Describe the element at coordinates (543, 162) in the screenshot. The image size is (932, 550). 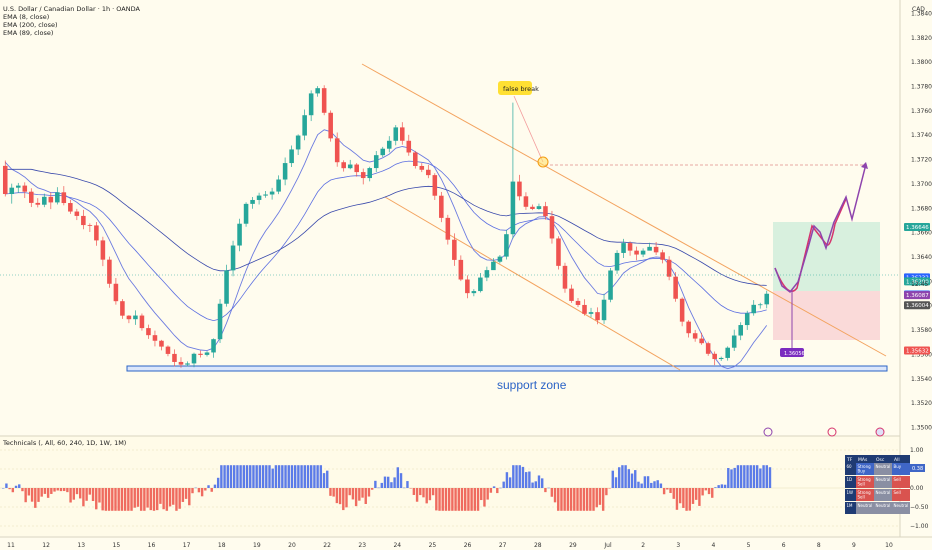
I see `false-break-marker` at that location.